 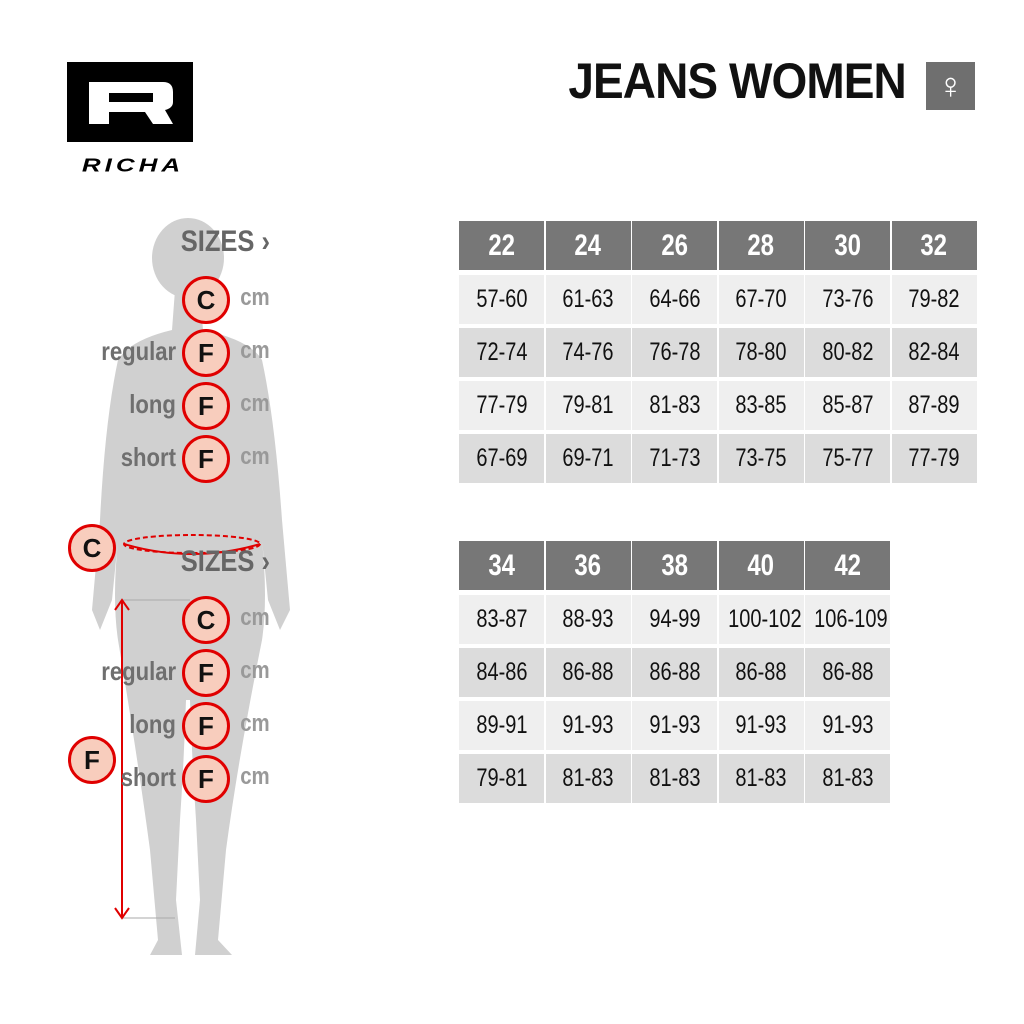 I want to click on table-cell: 82-84, so click(x=934, y=352).